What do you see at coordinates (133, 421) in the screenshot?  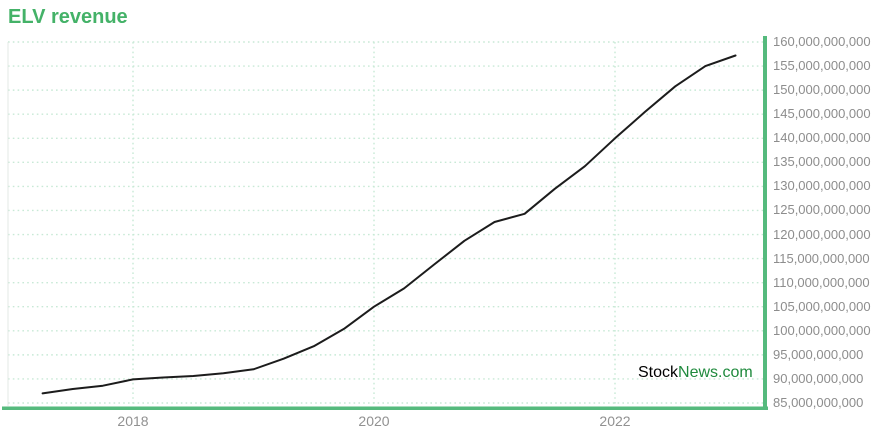 I see `x-tick-label: 2018` at bounding box center [133, 421].